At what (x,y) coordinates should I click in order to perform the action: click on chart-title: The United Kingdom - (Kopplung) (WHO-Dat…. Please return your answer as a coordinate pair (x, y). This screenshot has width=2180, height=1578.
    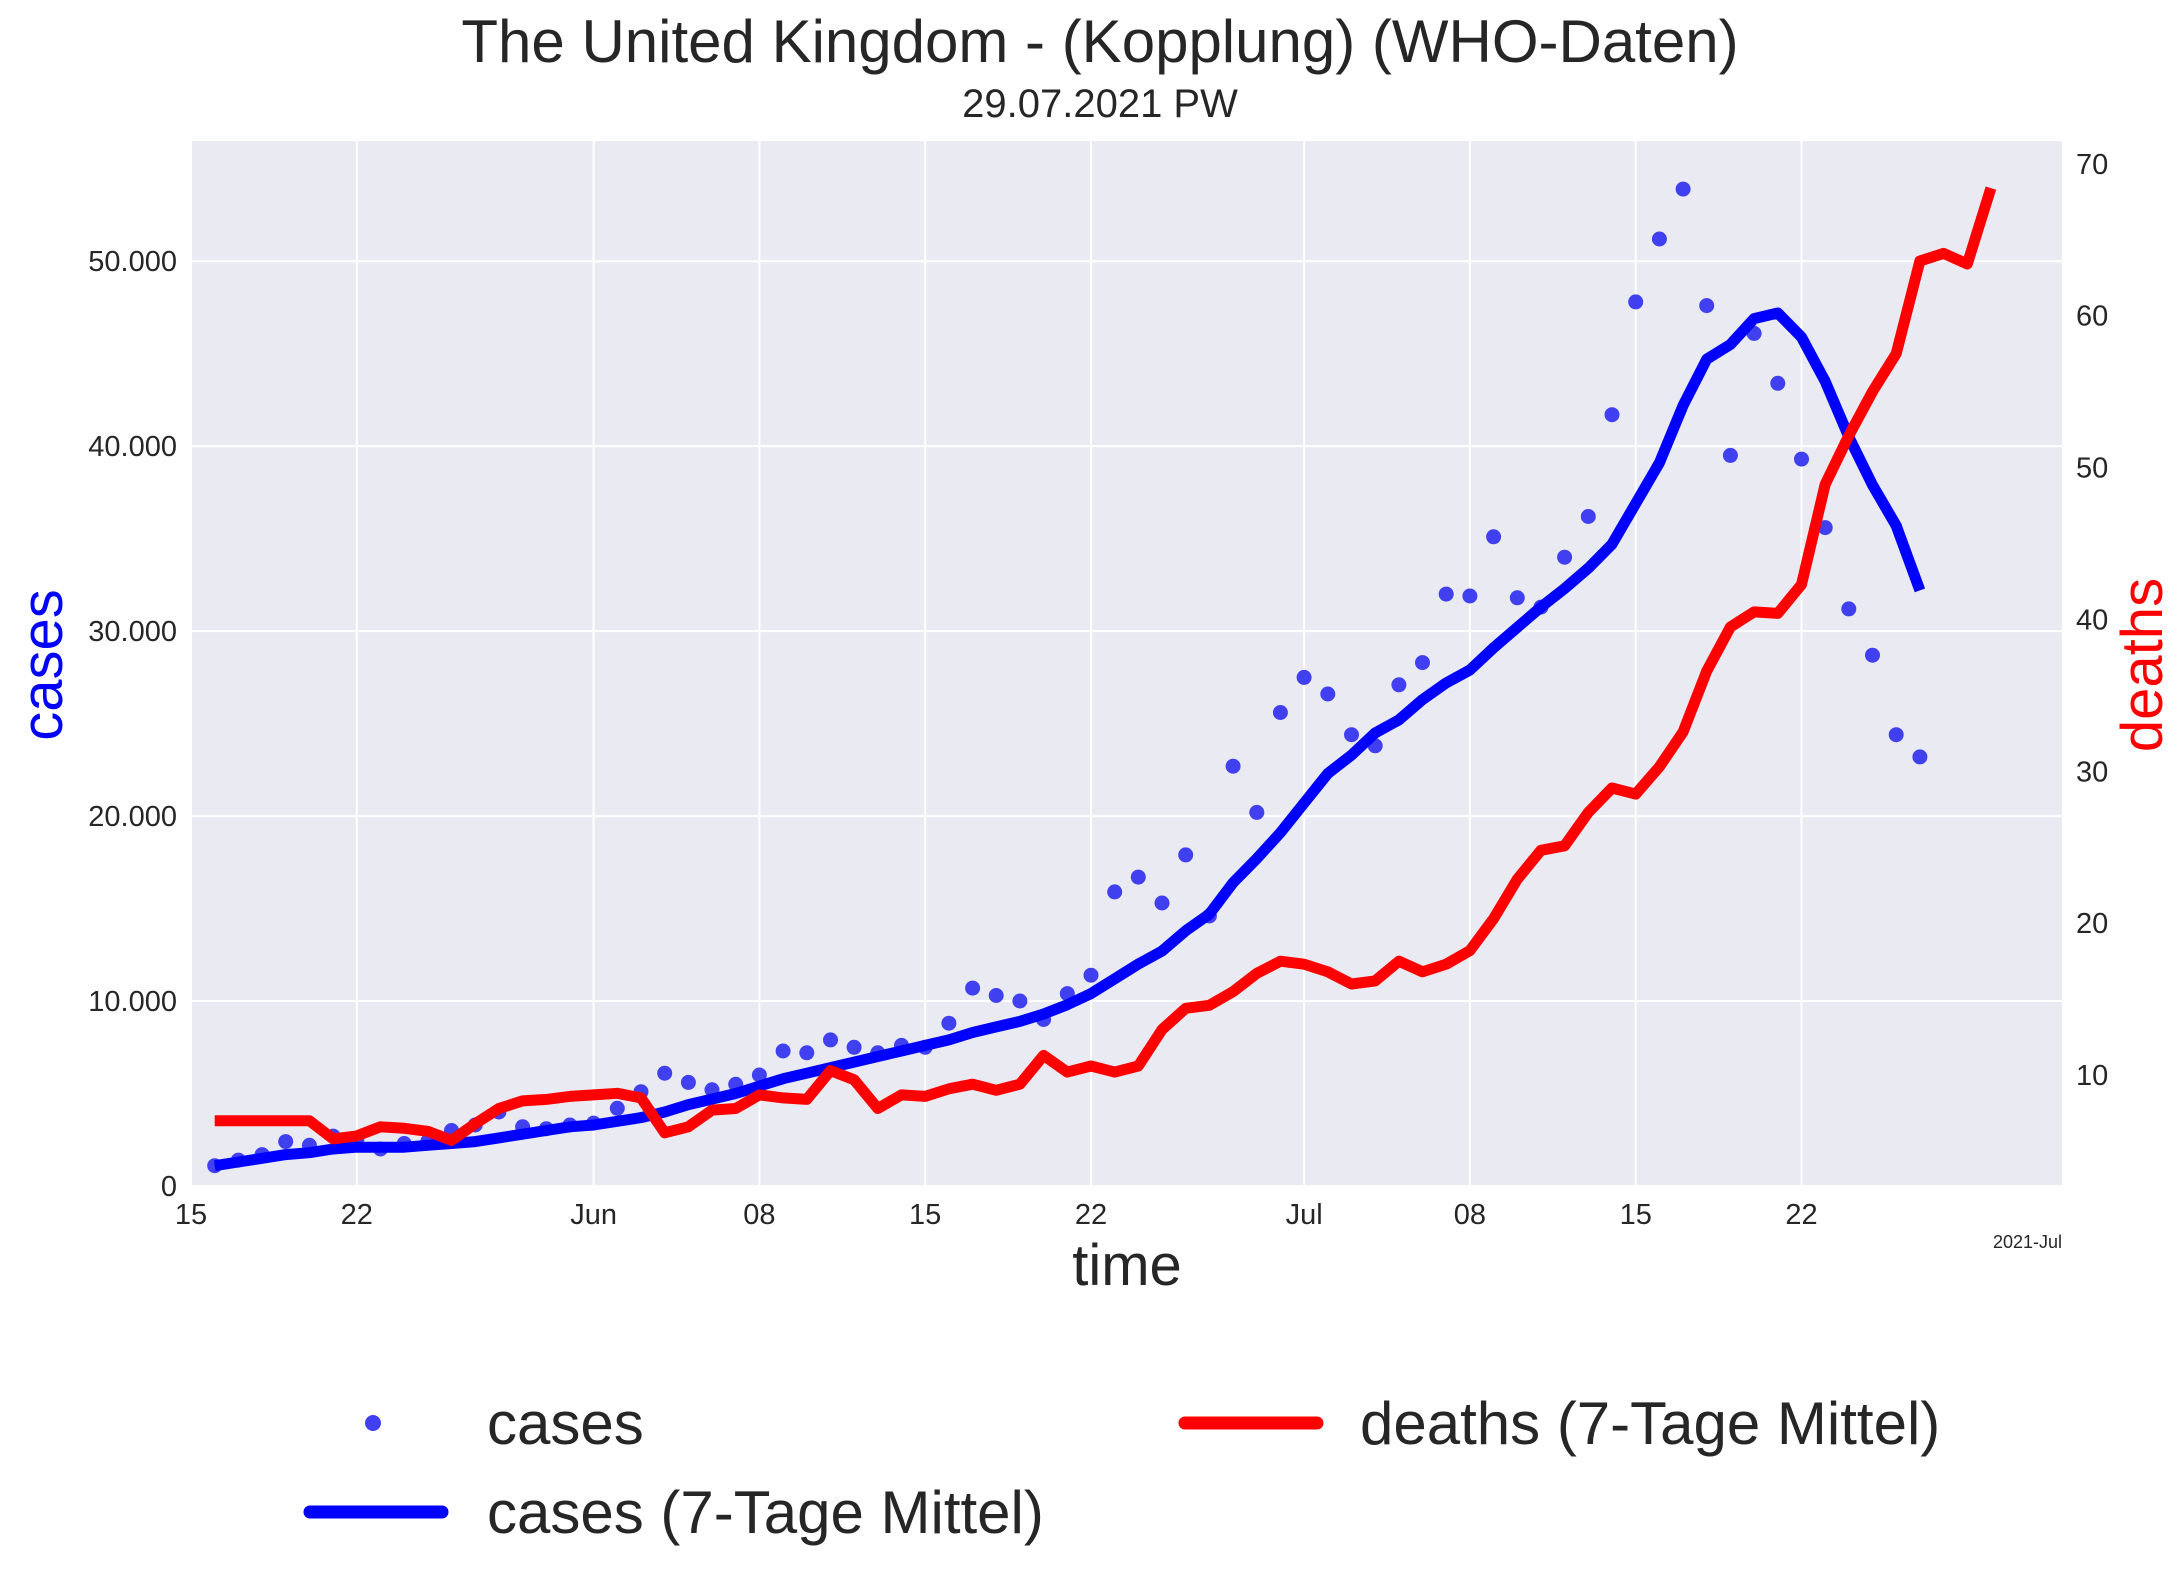
    Looking at the image, I should click on (1099, 41).